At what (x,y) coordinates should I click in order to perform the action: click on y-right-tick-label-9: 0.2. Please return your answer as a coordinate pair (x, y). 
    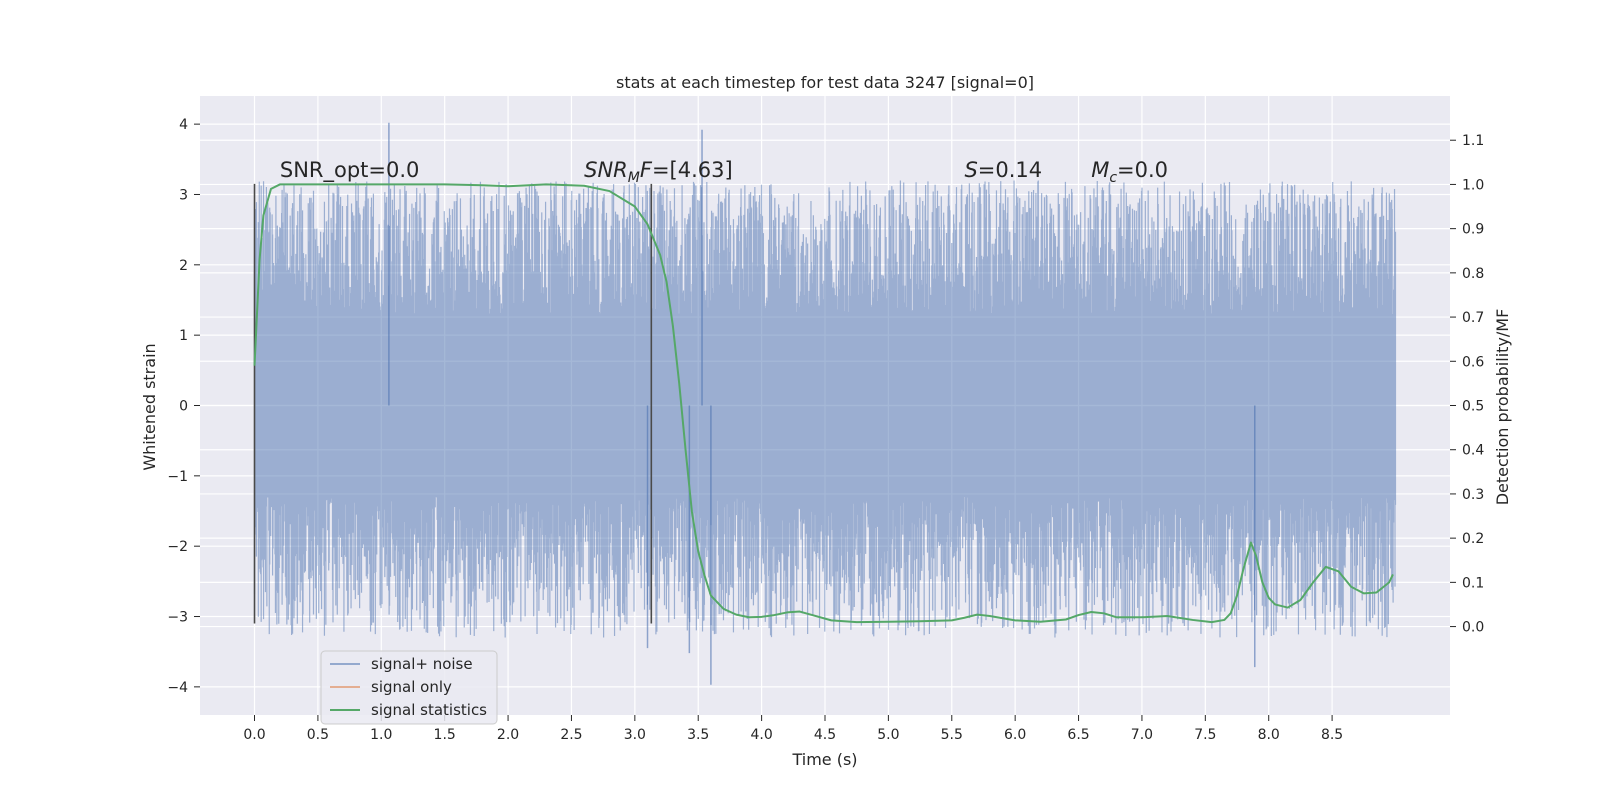
    Looking at the image, I should click on (1473, 539).